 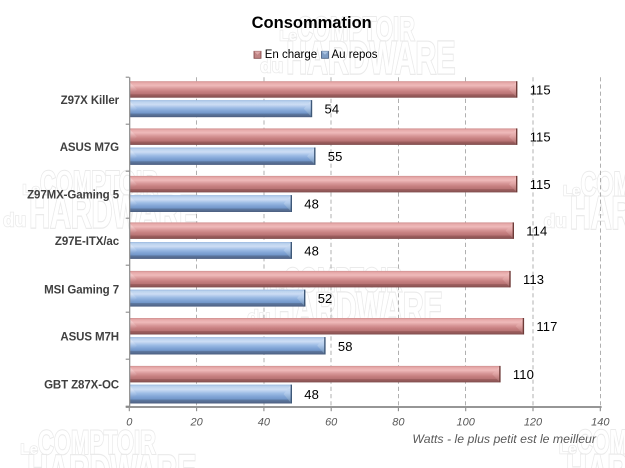 What do you see at coordinates (332, 109) in the screenshot?
I see `svg-text: 54` at bounding box center [332, 109].